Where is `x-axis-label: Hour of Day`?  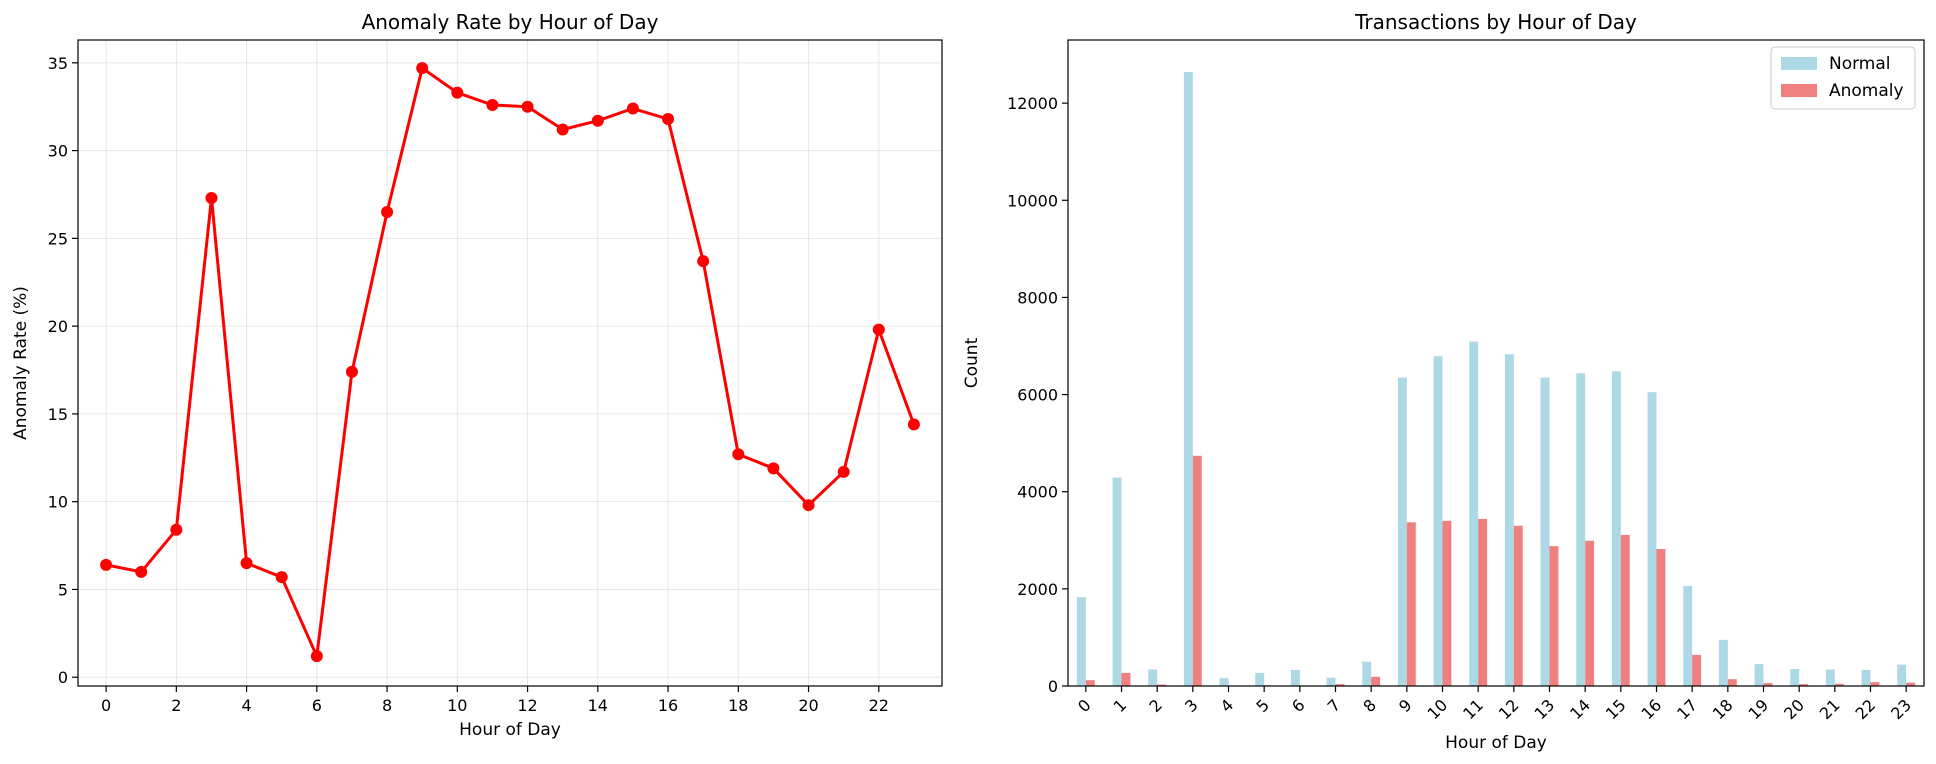 x-axis-label: Hour of Day is located at coordinates (1496, 743).